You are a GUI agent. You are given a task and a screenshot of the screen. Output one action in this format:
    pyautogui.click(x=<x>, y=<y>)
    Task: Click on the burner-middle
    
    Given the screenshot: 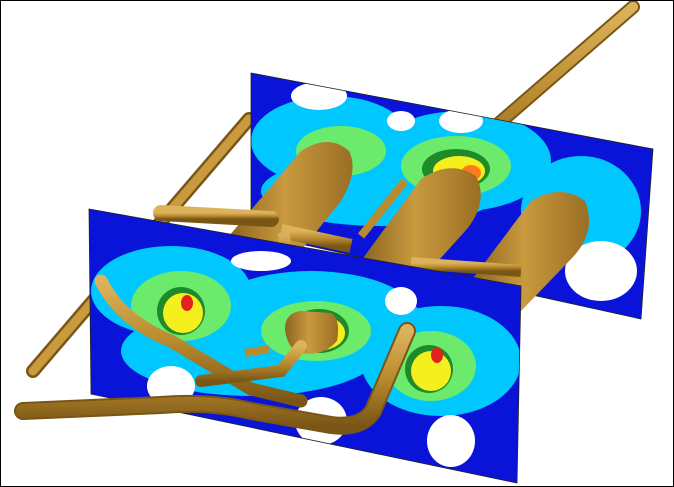 What is the action you would take?
    pyautogui.click(x=421, y=229)
    